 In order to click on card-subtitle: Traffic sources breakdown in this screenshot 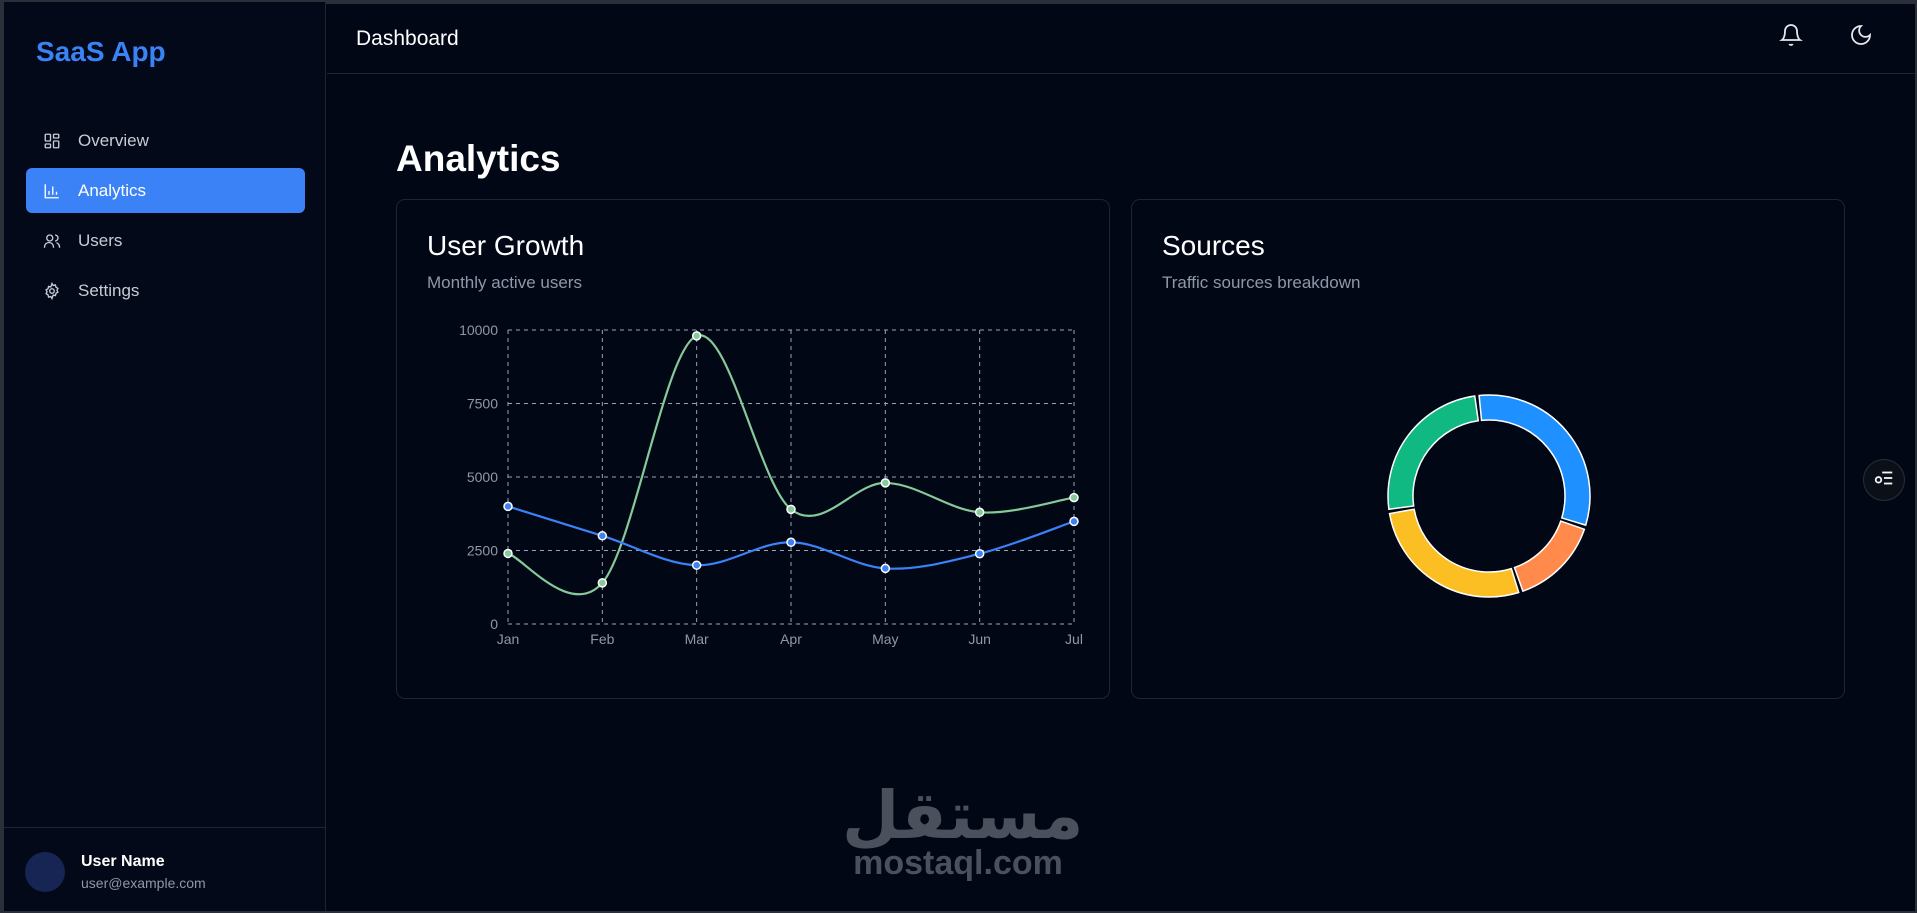, I will do `click(1261, 282)`.